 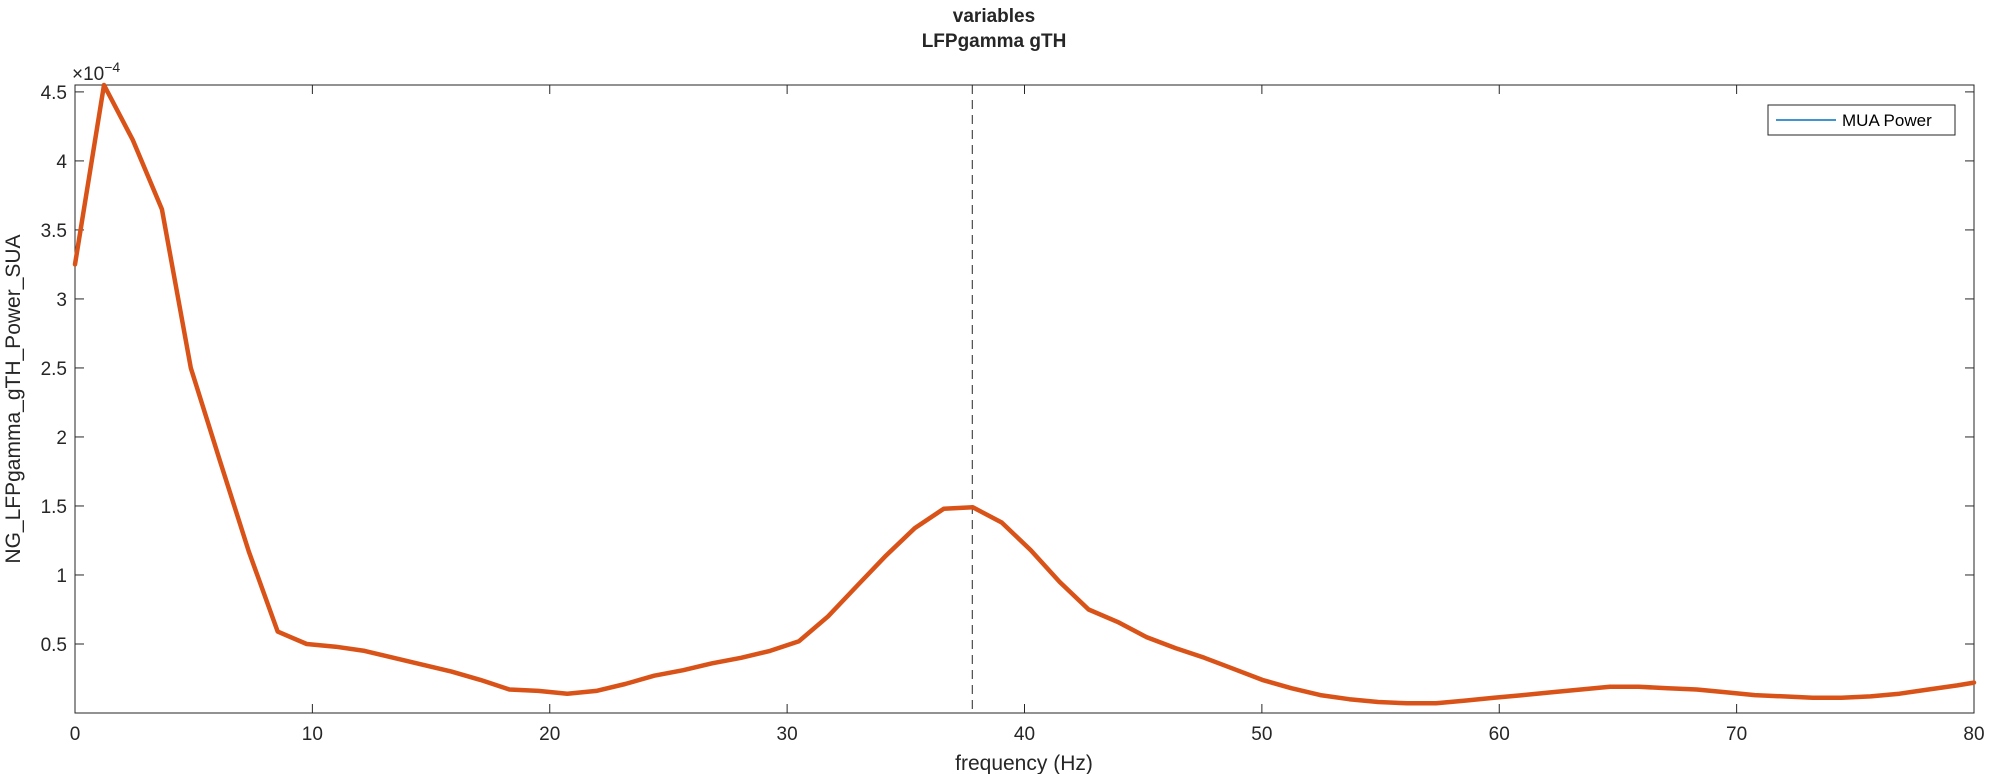 I want to click on y-tick-label: 3, so click(x=61, y=300).